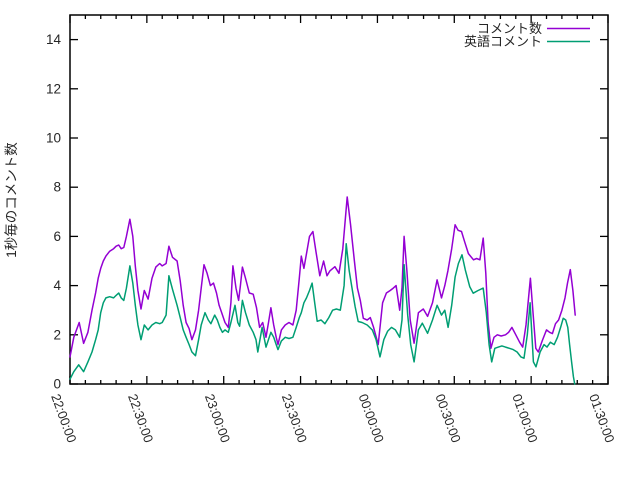 The image size is (640, 480). I want to click on legend-entry-label: 英語コメント, so click(503, 41).